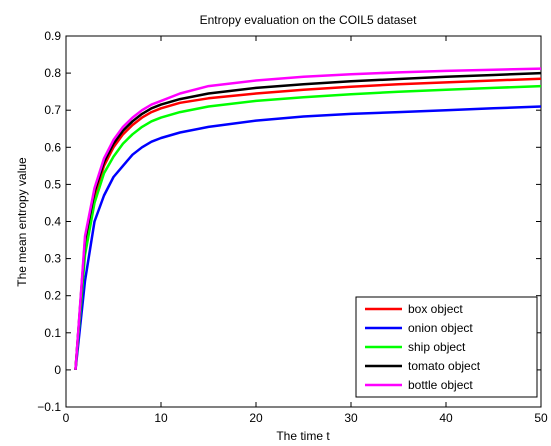 The width and height of the screenshot is (551, 446). I want to click on y-tick-label: 0.5, so click(52, 184).